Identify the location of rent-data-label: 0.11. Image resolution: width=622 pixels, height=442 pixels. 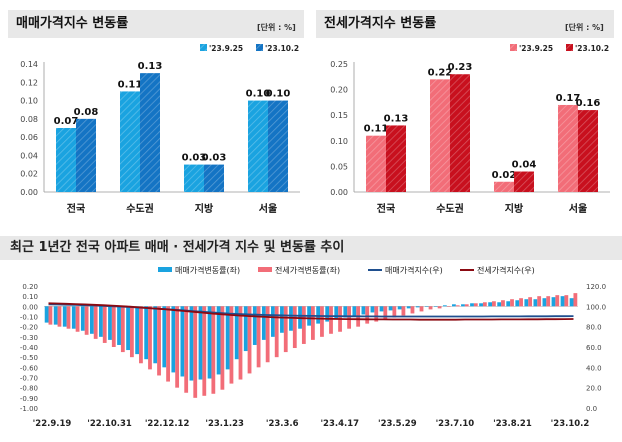
(376, 129).